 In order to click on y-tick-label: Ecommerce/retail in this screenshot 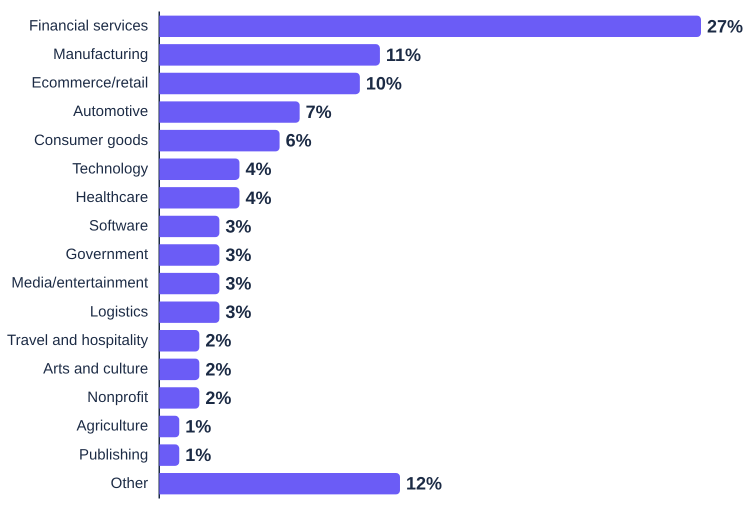, I will do `click(89, 83)`.